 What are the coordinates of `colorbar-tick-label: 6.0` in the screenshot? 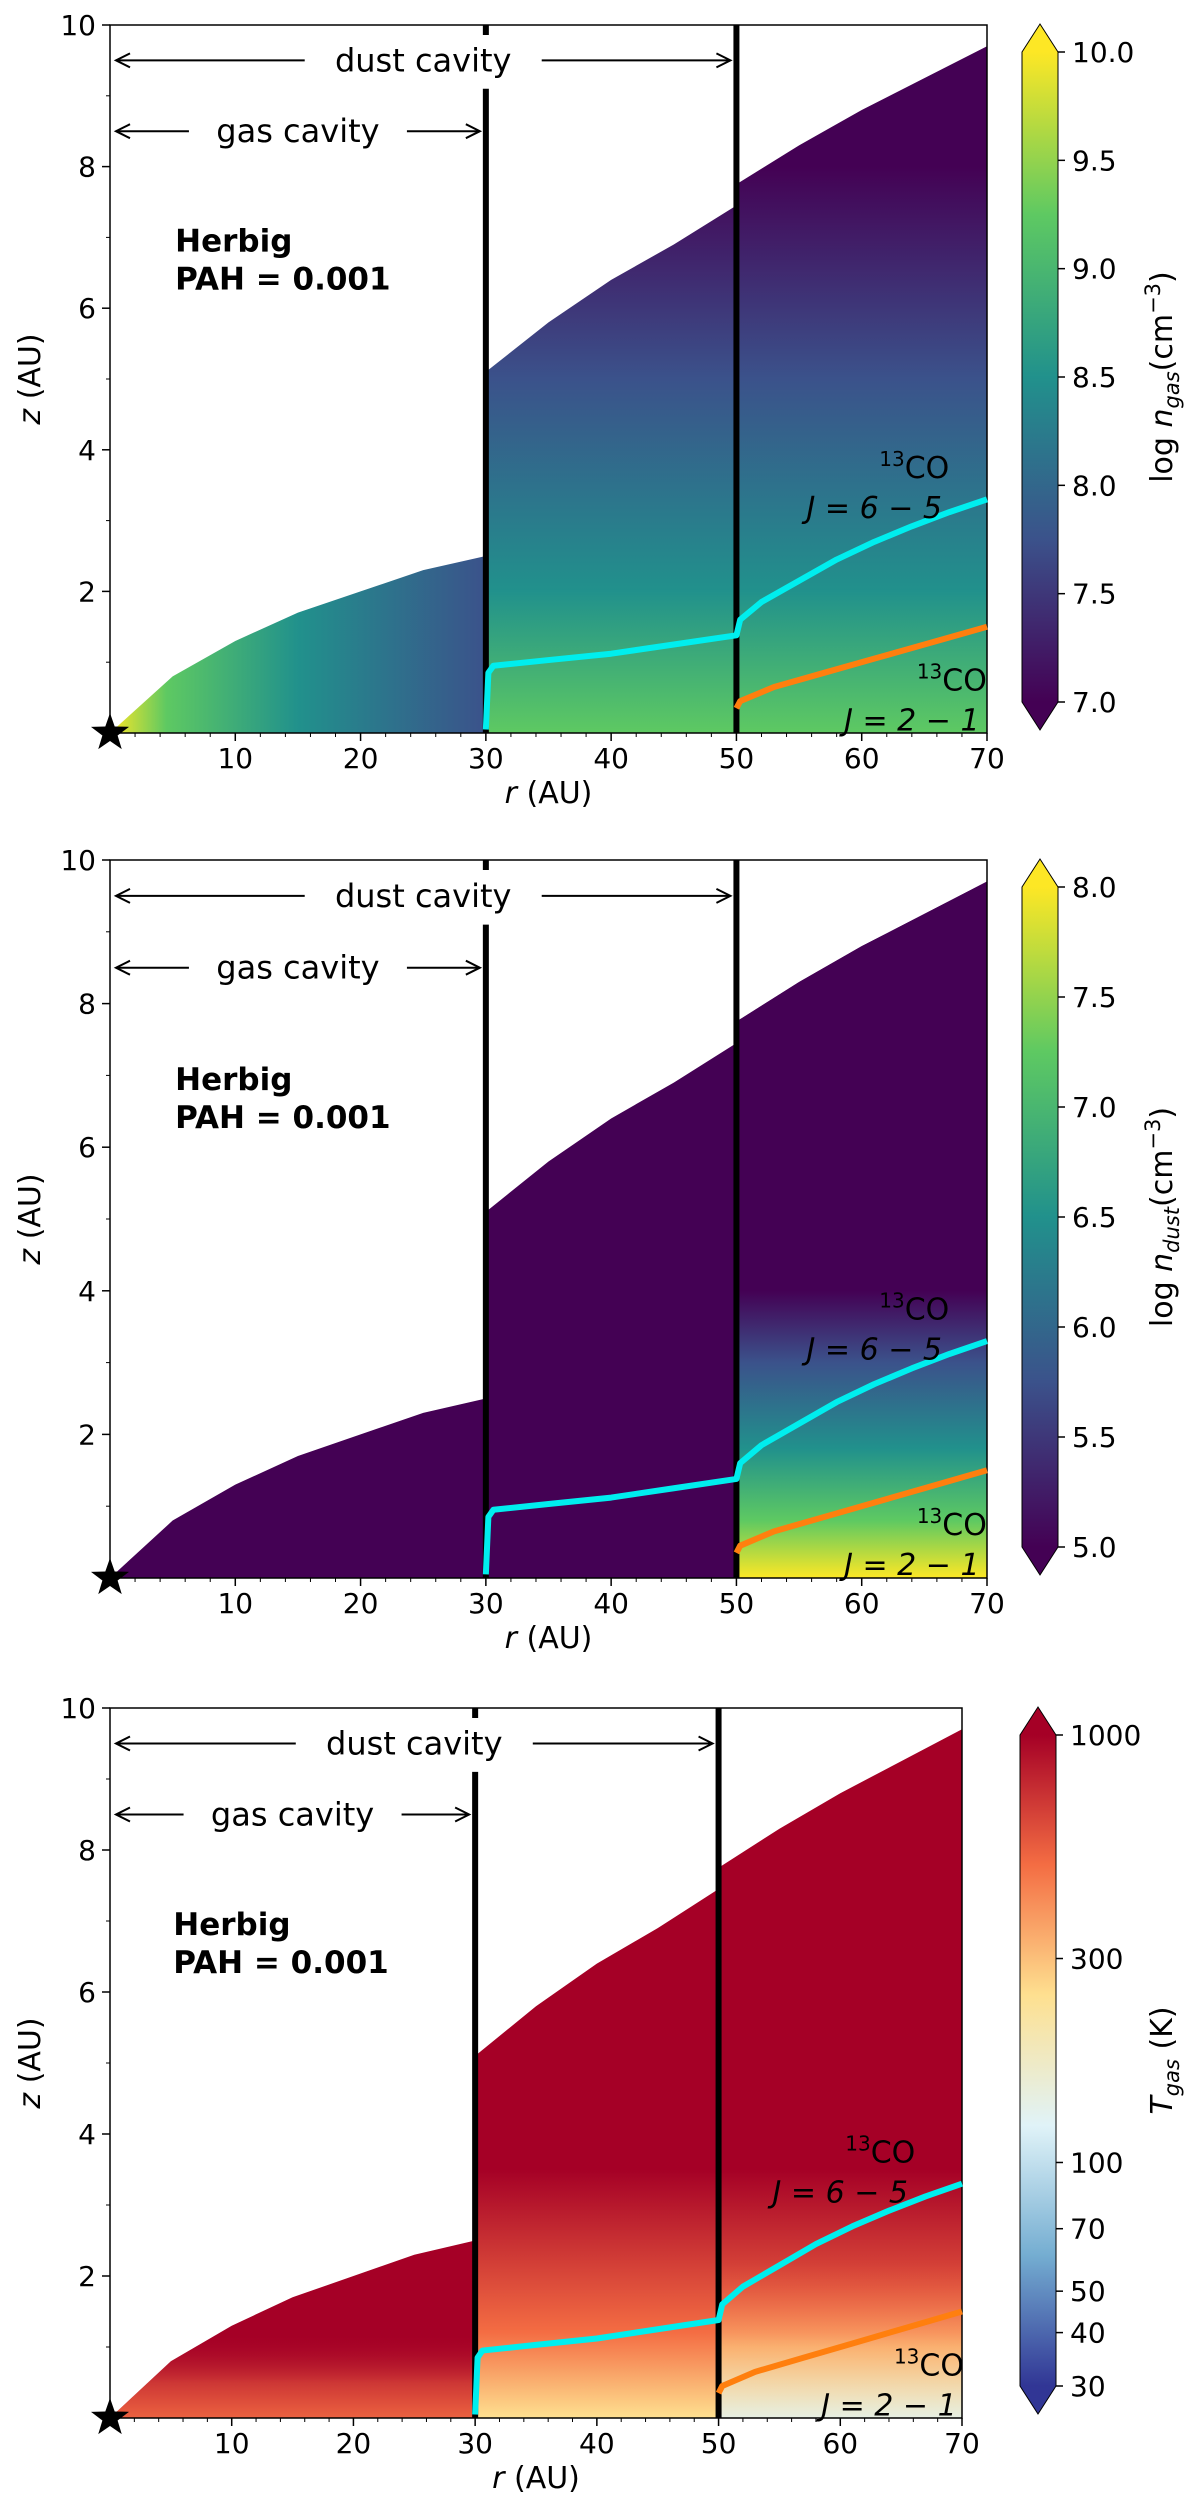 It's located at (1094, 1327).